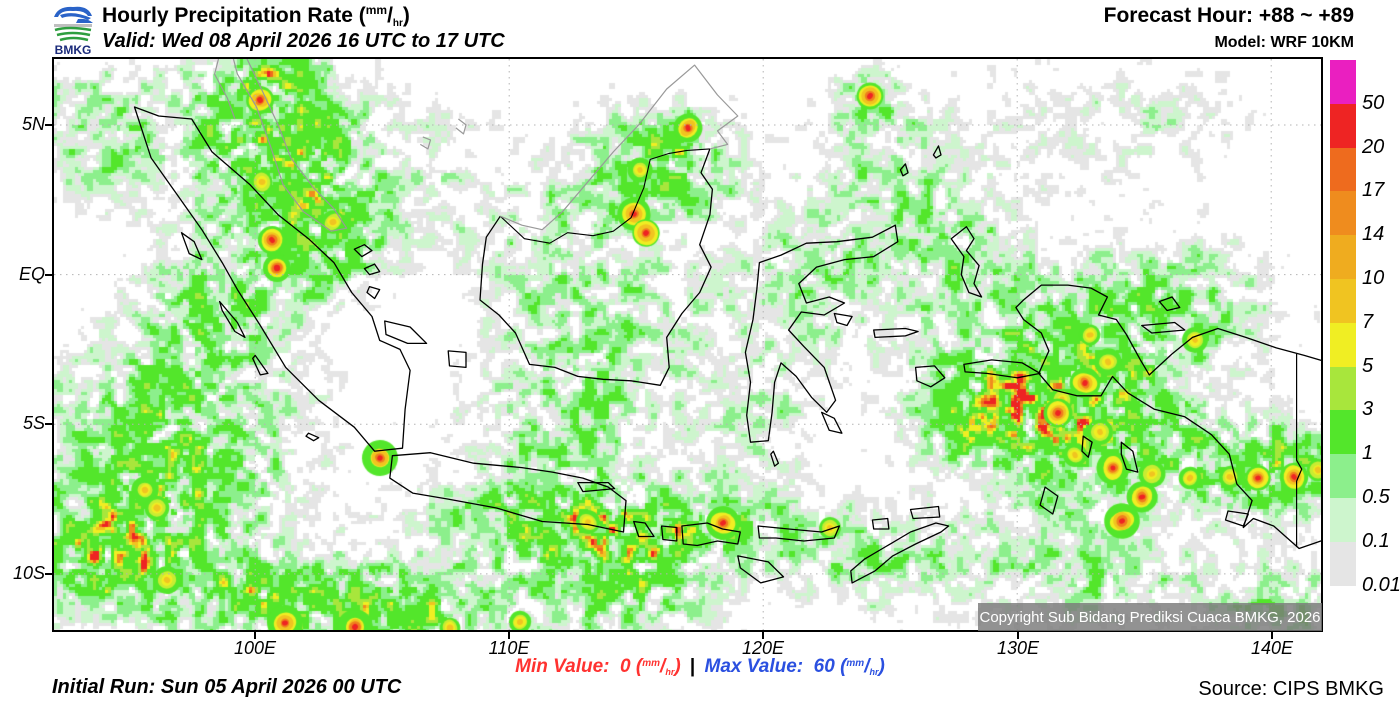 The width and height of the screenshot is (1400, 709). I want to click on coastline-kalimantan, so click(596, 267).